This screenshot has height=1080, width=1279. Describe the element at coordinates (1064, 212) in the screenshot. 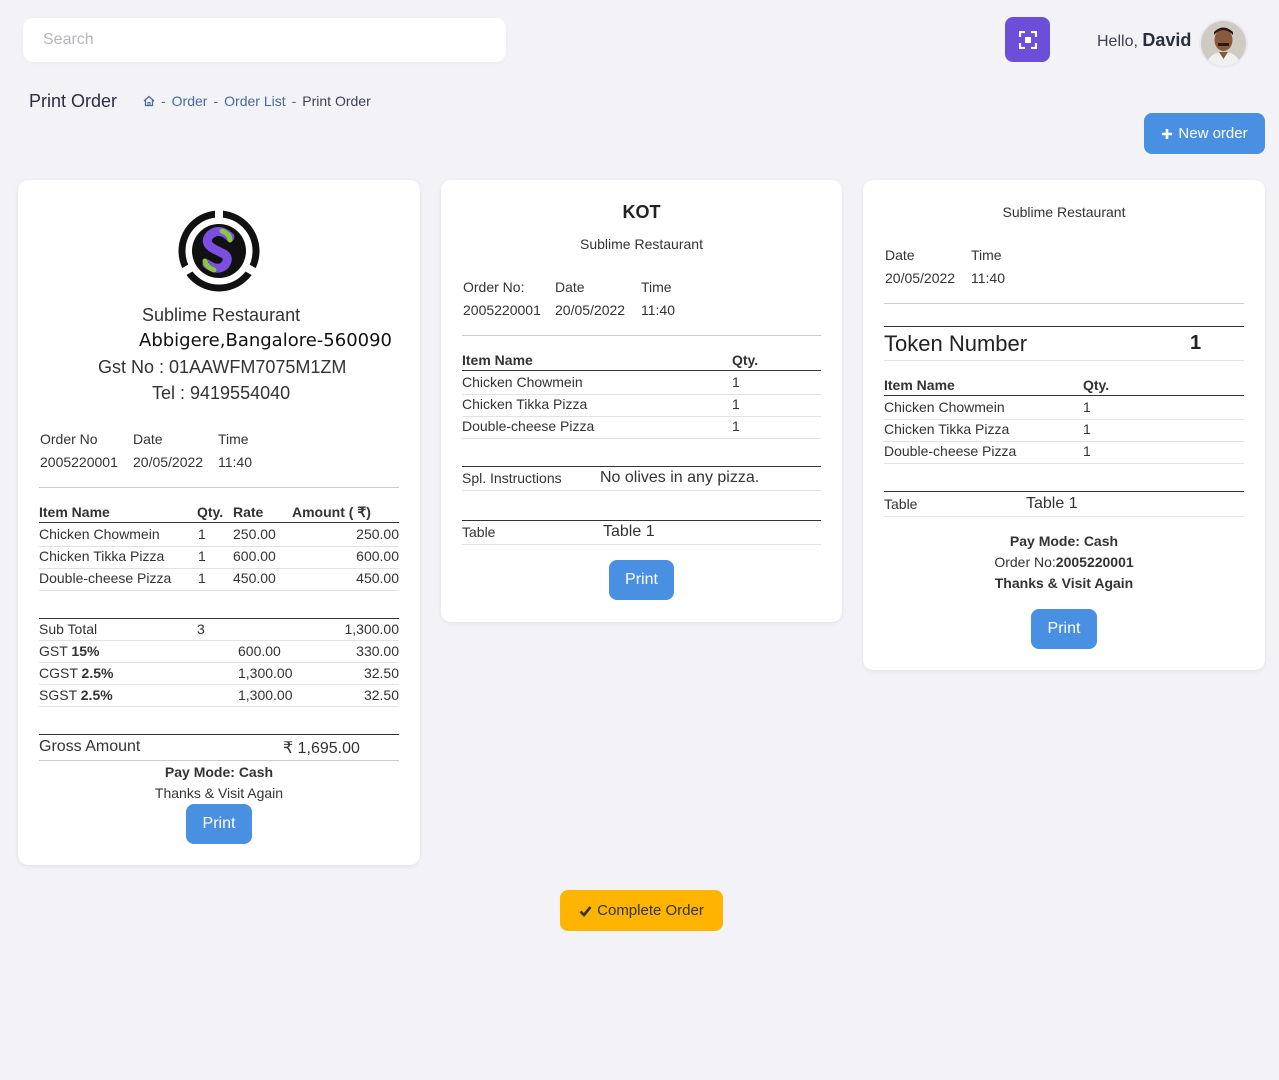

I see `token-restaurant: Sublime Restaurant` at that location.